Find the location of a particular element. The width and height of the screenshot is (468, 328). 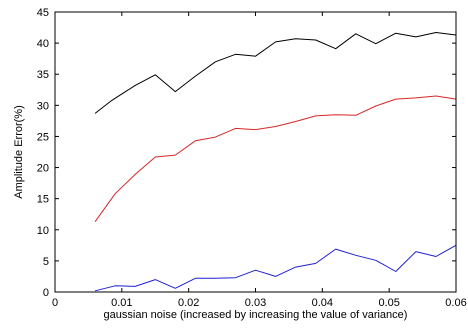

x-tick-label: 0.04 is located at coordinates (322, 303).